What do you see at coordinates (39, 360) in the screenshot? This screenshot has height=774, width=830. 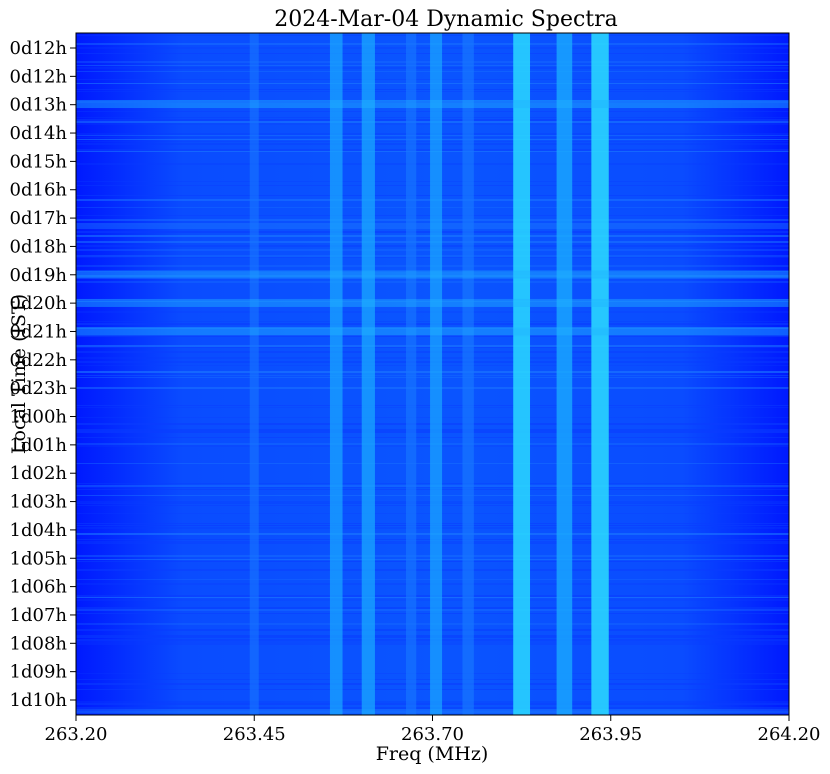 I see `y-tick-label: 0d22h` at bounding box center [39, 360].